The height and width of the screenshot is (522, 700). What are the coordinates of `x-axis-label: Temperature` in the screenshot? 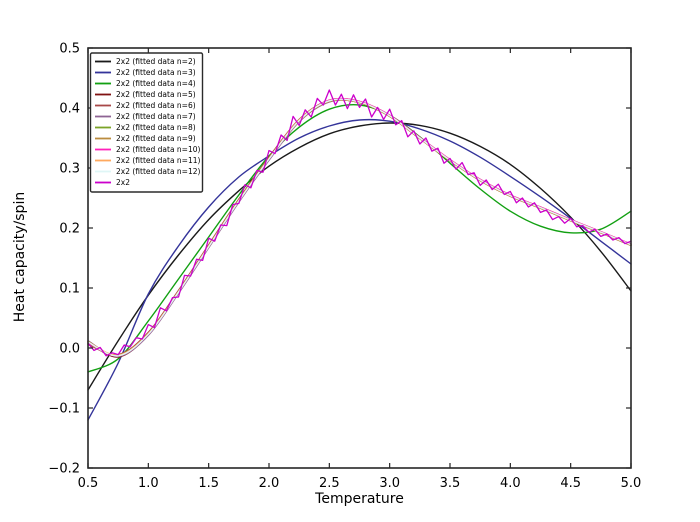 It's located at (359, 499).